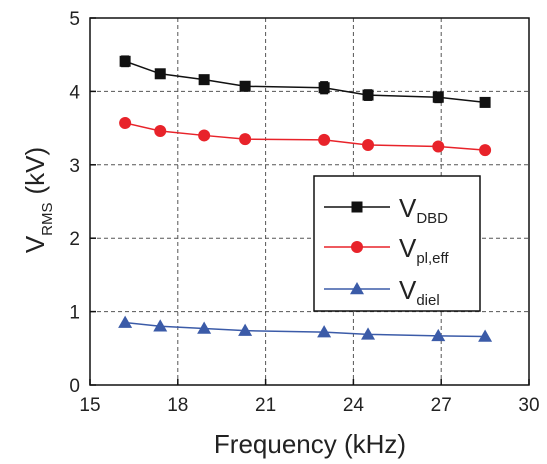 The image size is (547, 464). I want to click on y-tick-label: 2, so click(74, 239).